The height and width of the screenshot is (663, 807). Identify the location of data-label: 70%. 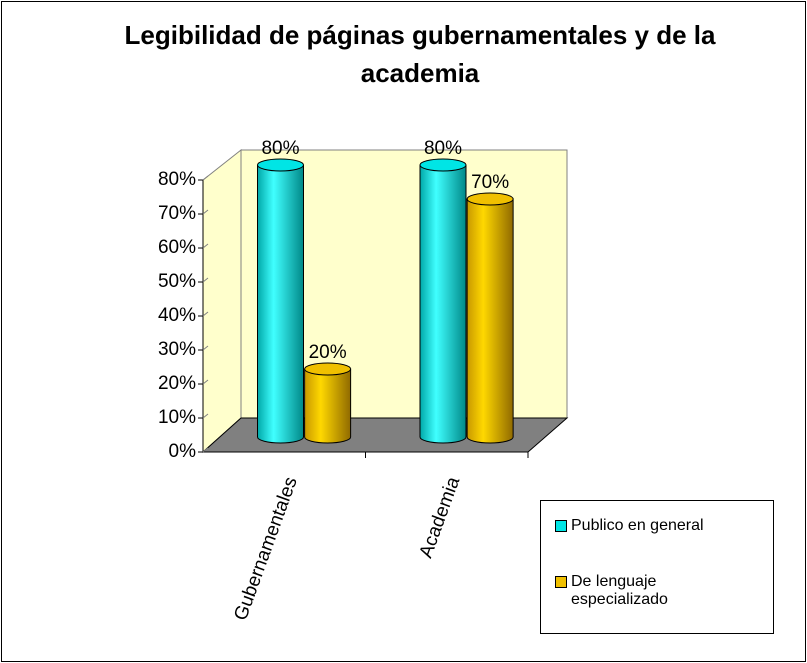
(490, 182).